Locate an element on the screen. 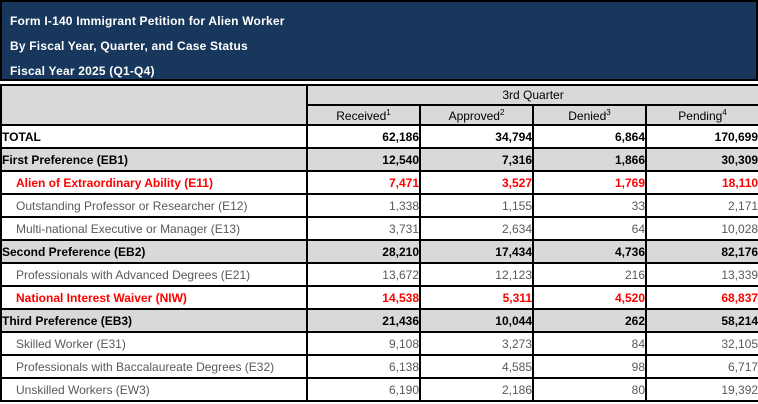  column-label: Received is located at coordinates (361, 115).